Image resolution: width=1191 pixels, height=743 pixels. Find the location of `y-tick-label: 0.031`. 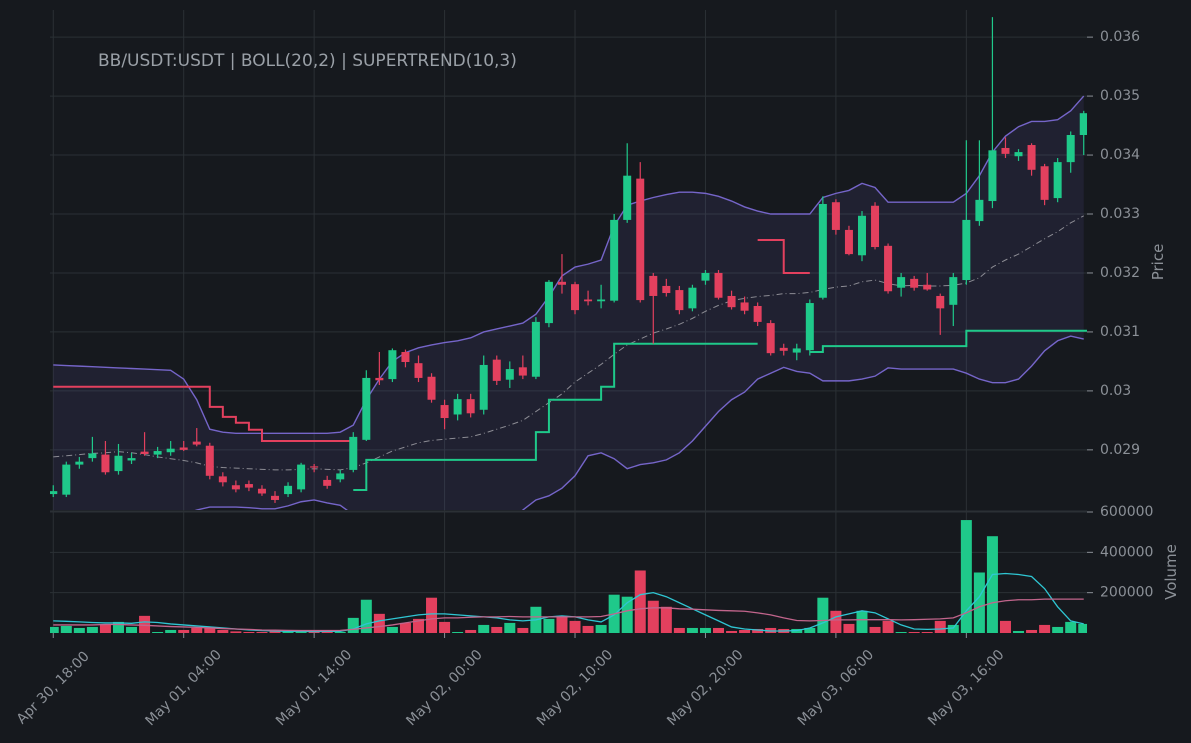

y-tick-label: 0.031 is located at coordinates (1120, 332).